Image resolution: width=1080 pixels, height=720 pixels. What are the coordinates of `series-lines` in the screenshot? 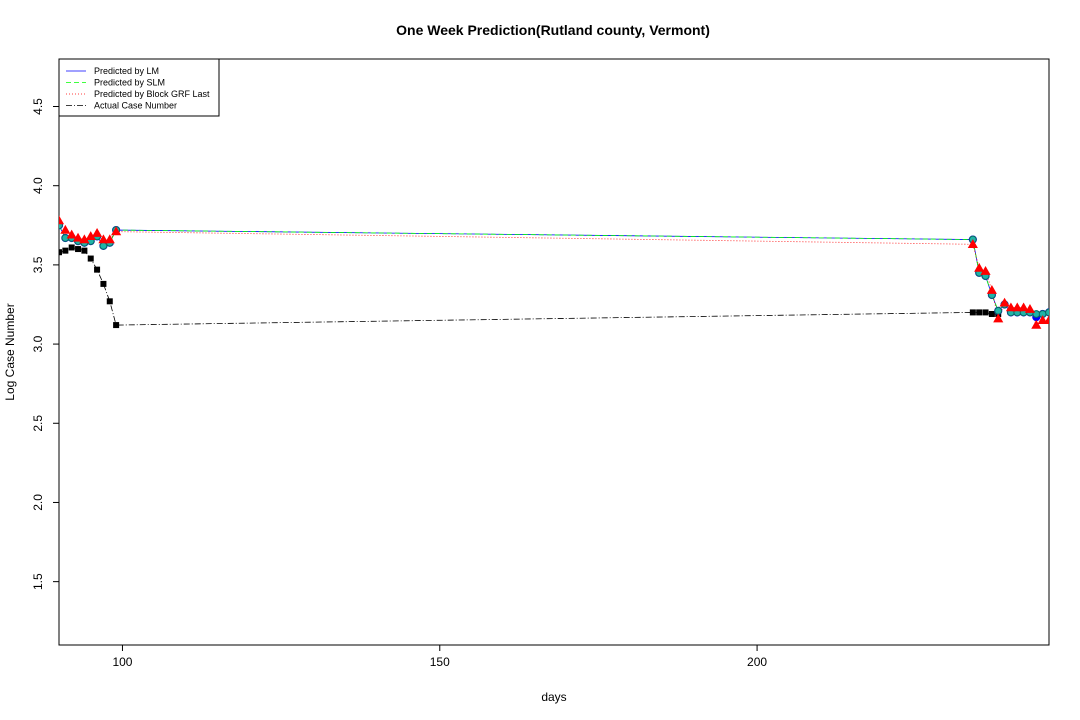 It's located at (554, 273).